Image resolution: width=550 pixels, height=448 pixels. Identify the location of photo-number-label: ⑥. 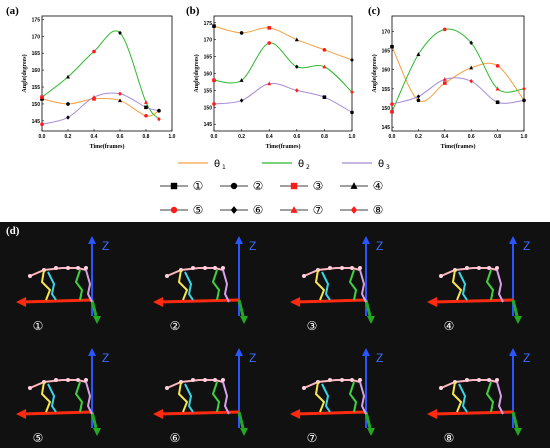
(175, 438).